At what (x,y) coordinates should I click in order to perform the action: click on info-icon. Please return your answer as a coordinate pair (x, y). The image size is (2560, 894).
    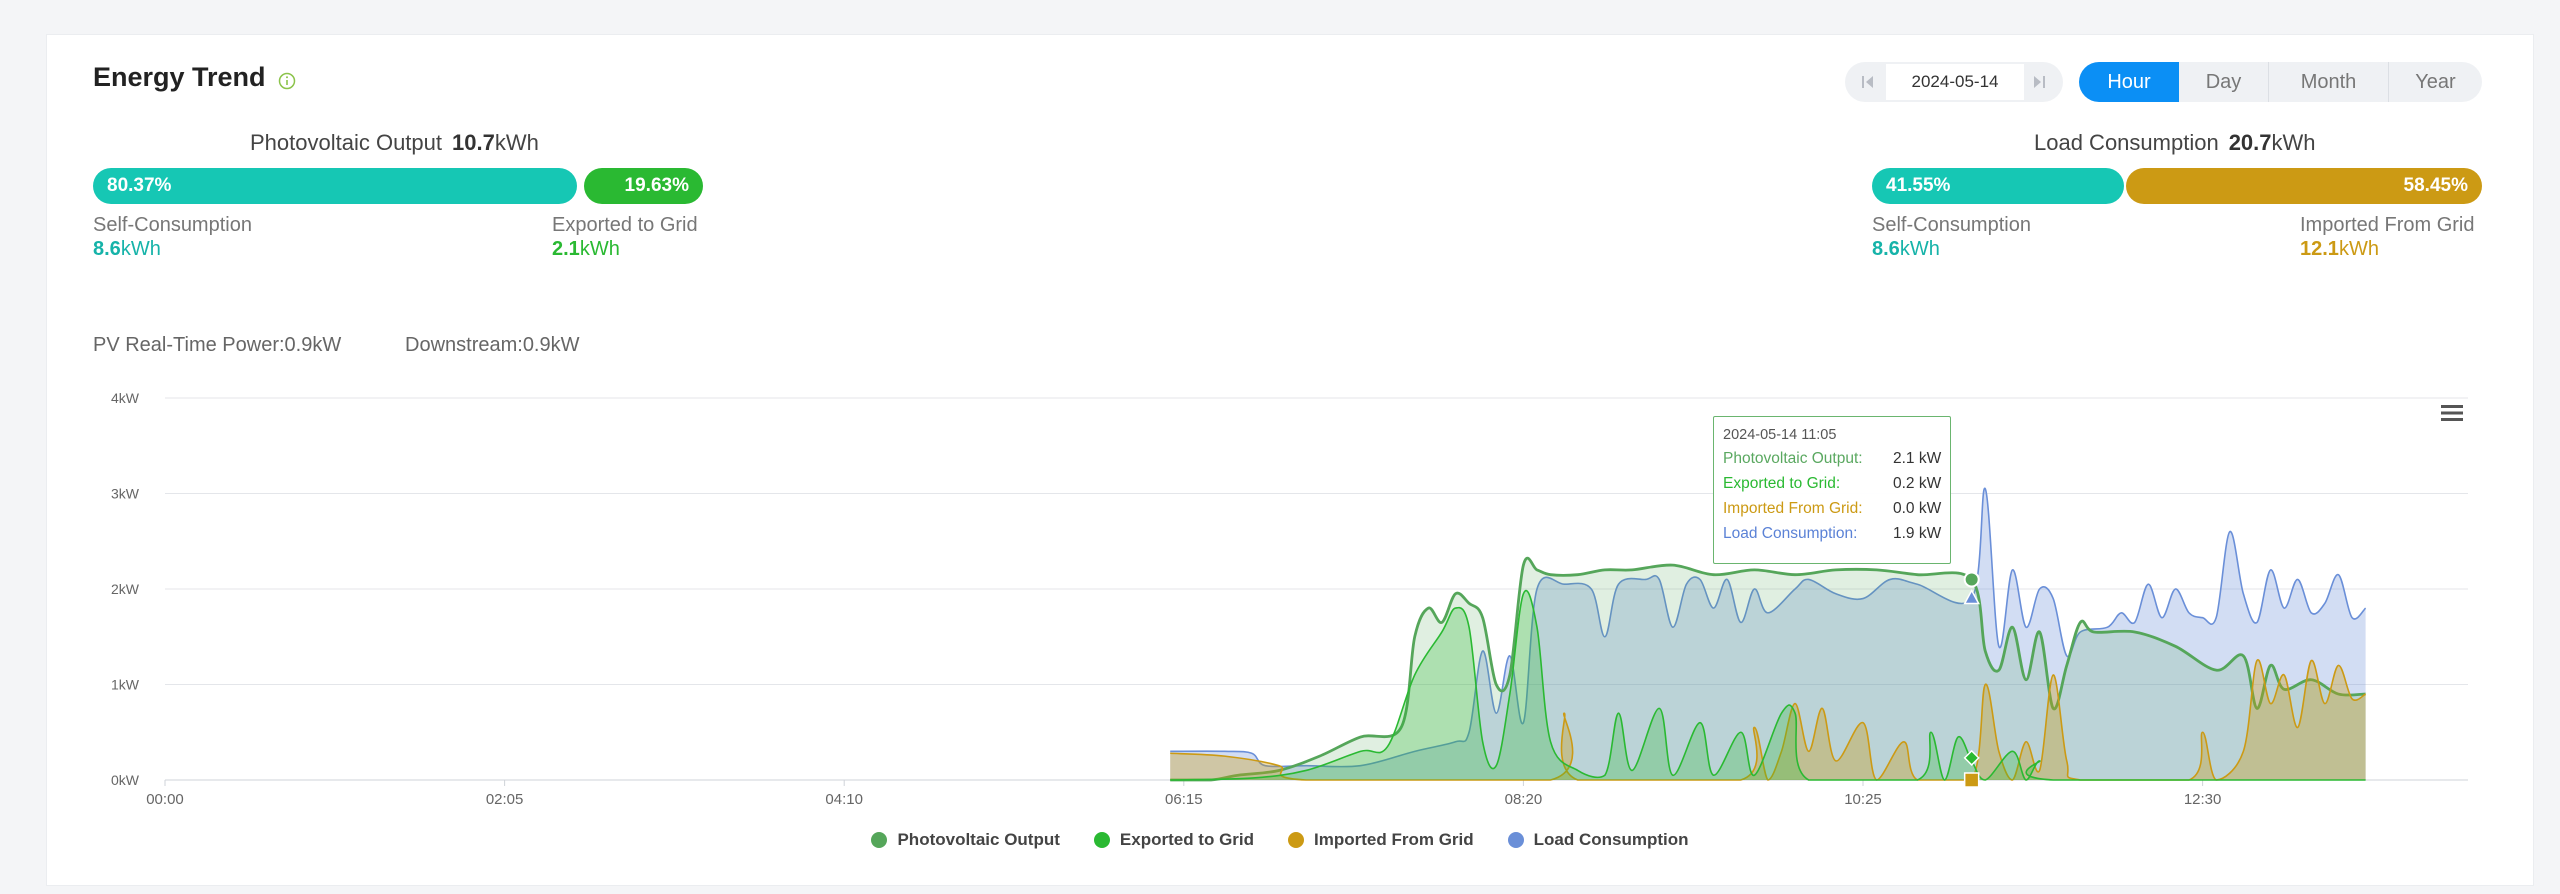
    Looking at the image, I should click on (287, 81).